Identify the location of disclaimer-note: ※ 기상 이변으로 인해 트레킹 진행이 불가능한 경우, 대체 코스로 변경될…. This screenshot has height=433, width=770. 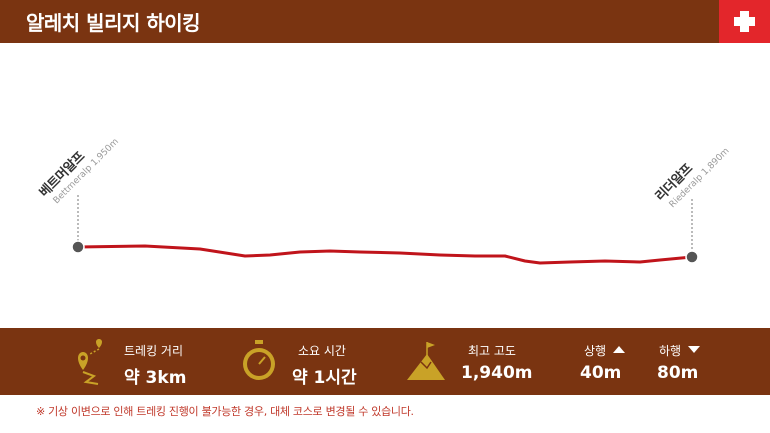
(225, 411).